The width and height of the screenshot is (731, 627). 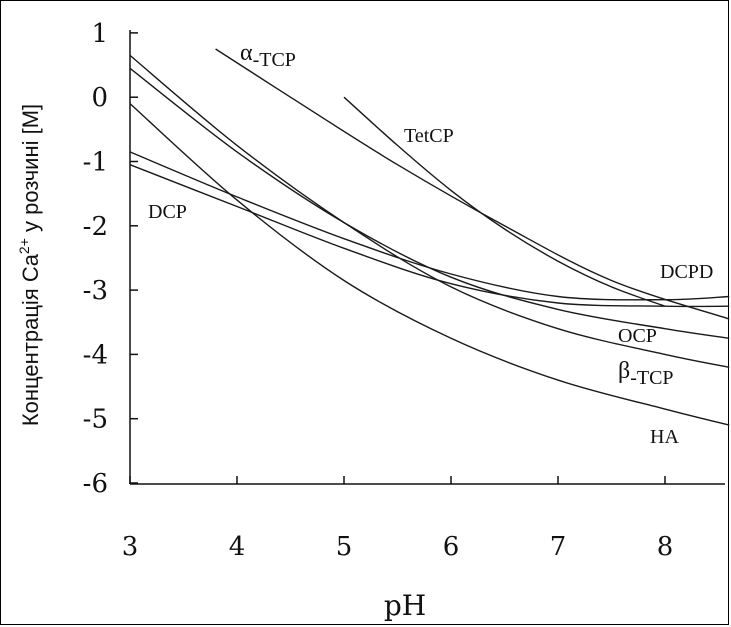 I want to click on x-ticks: 3 4 5 6 7 8, so click(x=398, y=519).